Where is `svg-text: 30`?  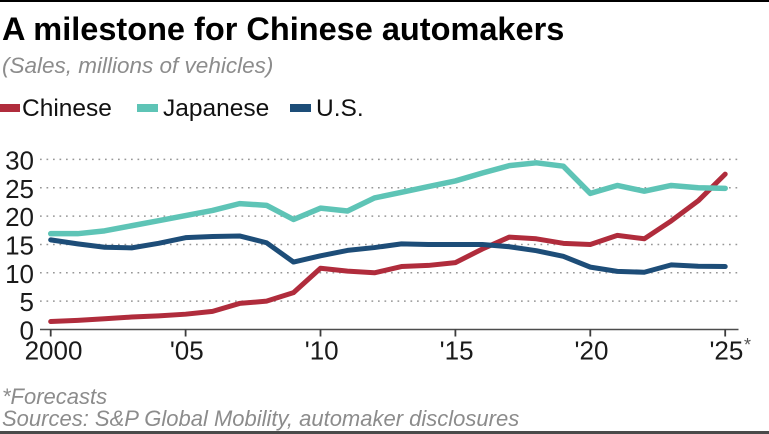
svg-text: 30 is located at coordinates (19, 160).